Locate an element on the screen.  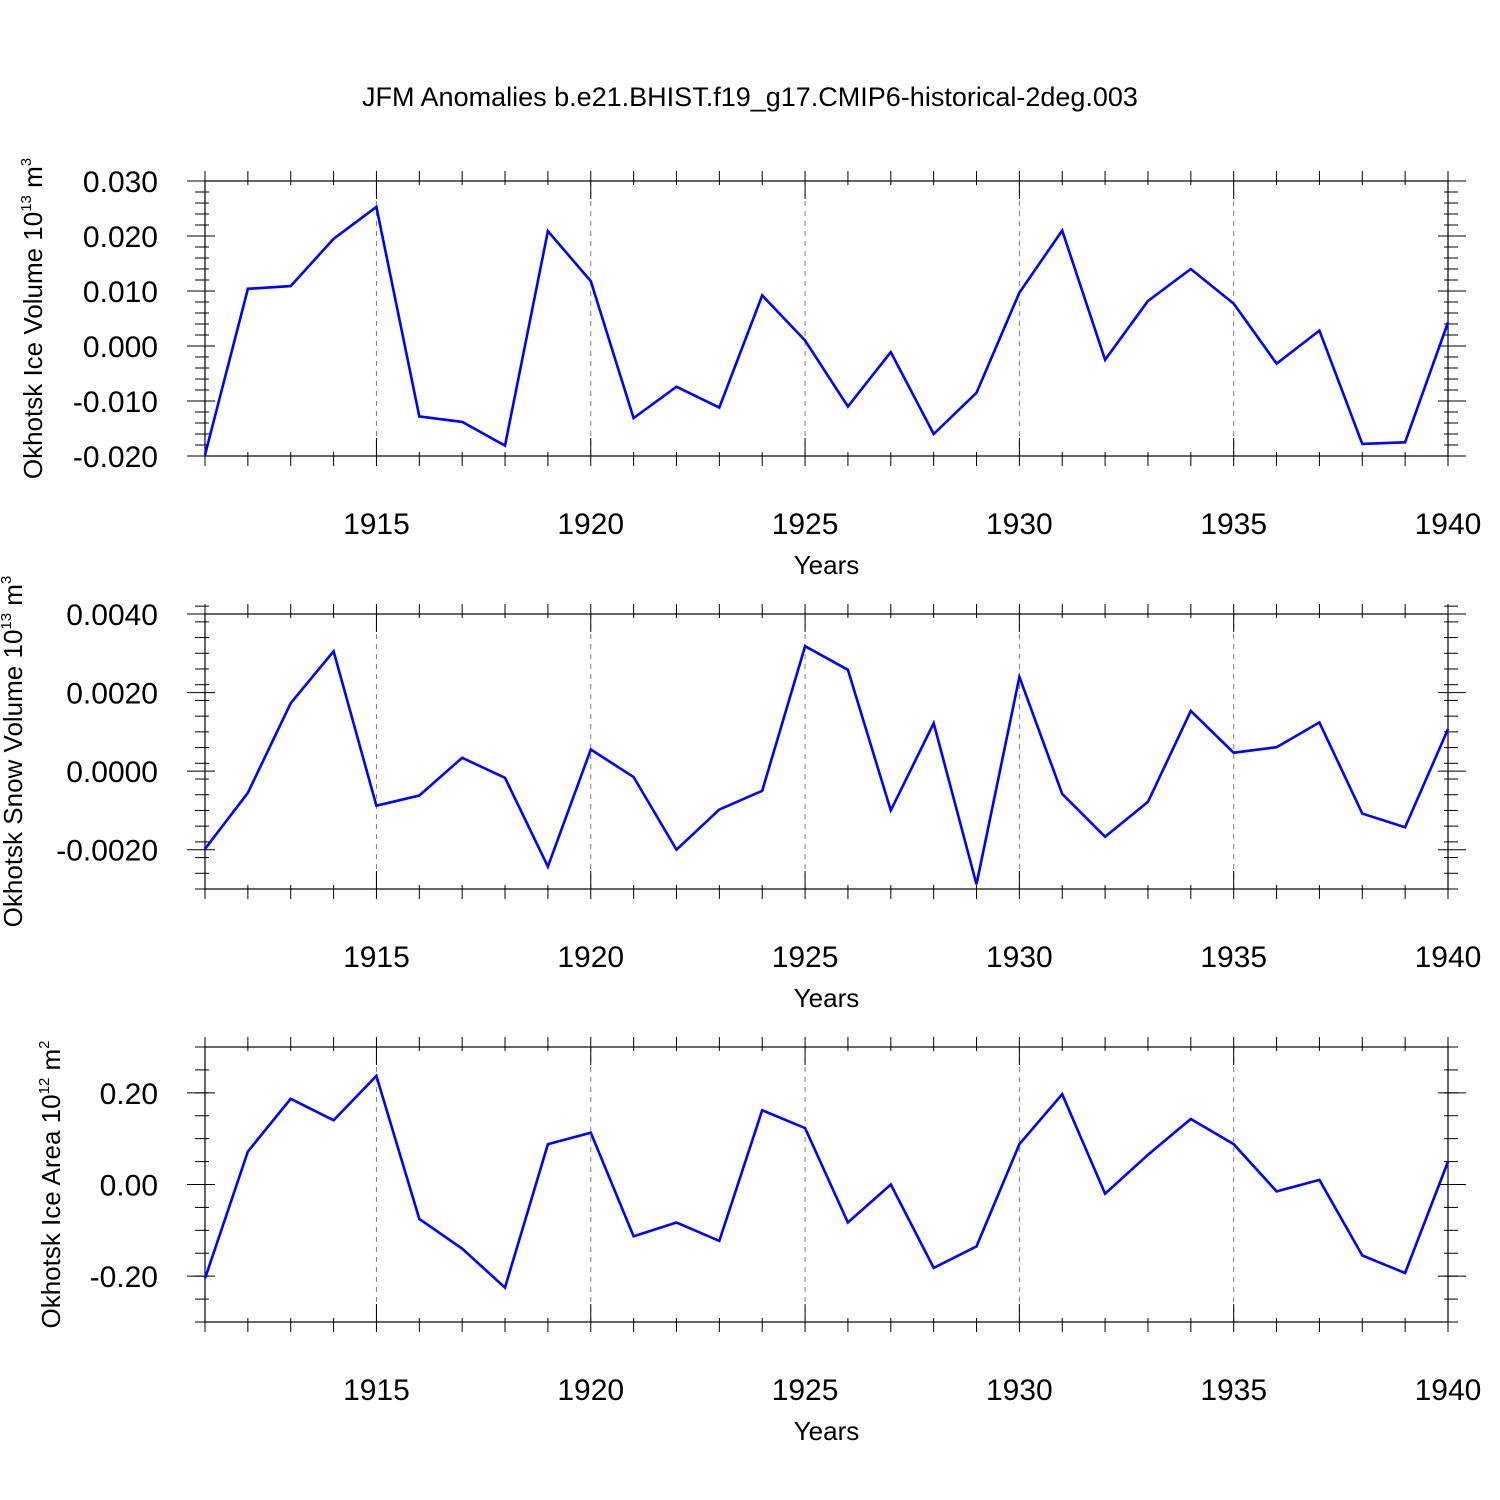
y-tick-label--0.020: -0.020 is located at coordinates (115, 457).